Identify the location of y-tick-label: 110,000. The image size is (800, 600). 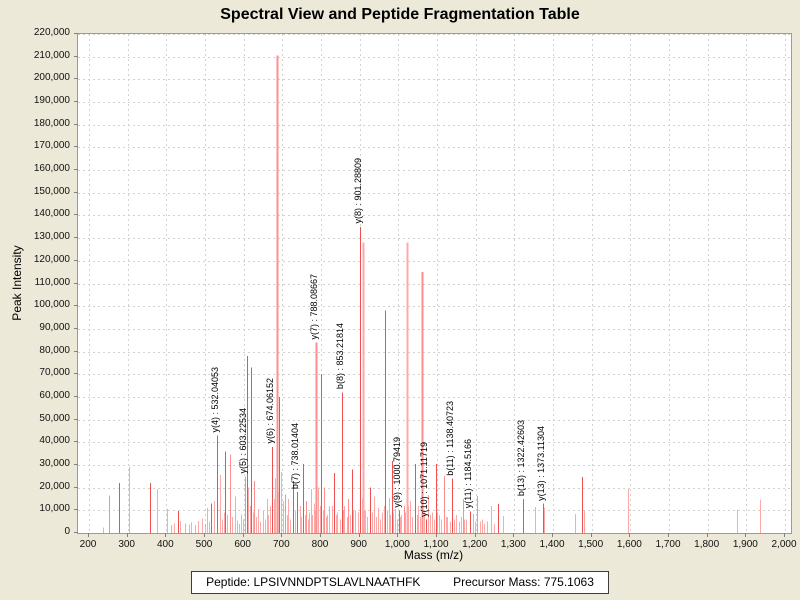
(52, 282).